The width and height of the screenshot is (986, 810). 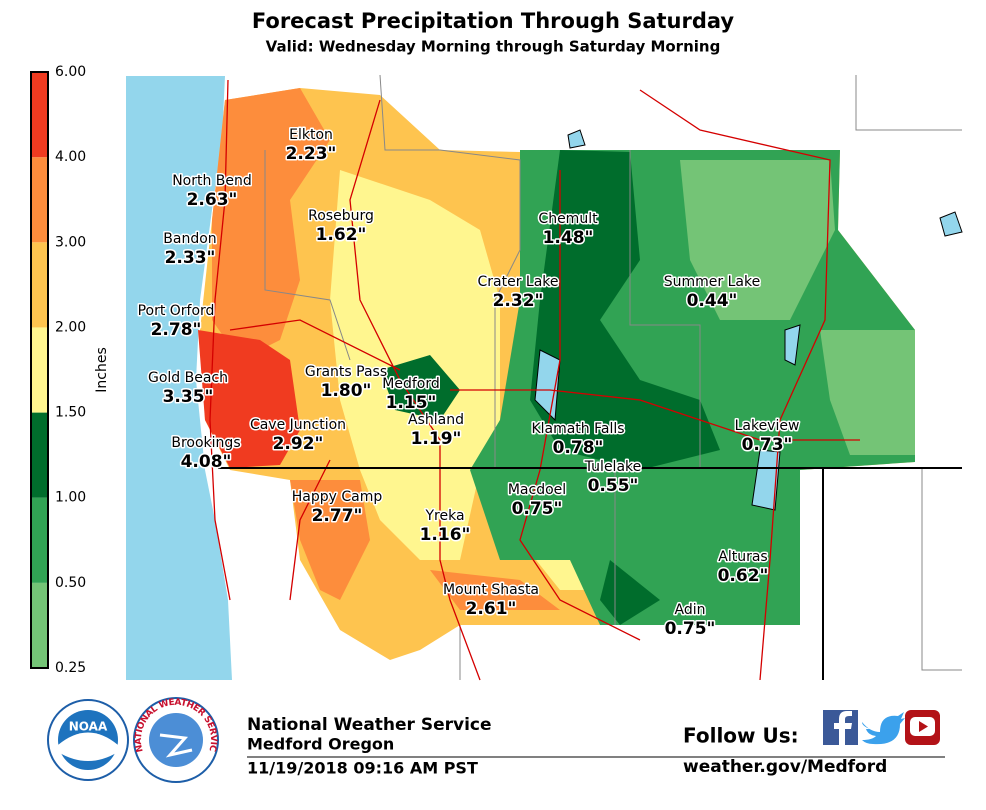 I want to click on location-amount: 0.44", so click(x=712, y=301).